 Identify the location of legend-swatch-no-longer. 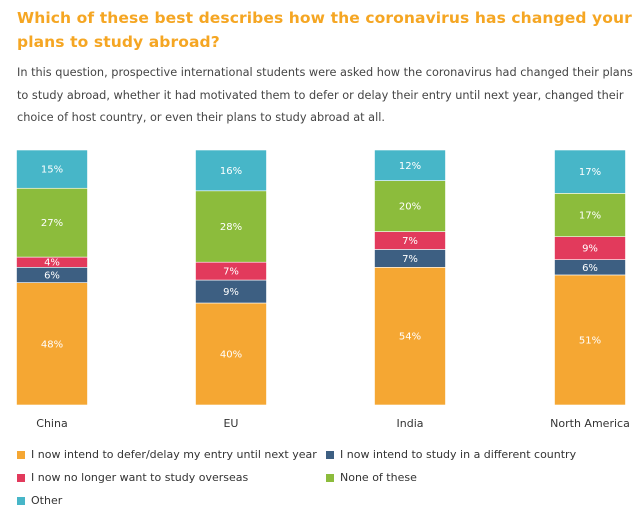
(21, 477).